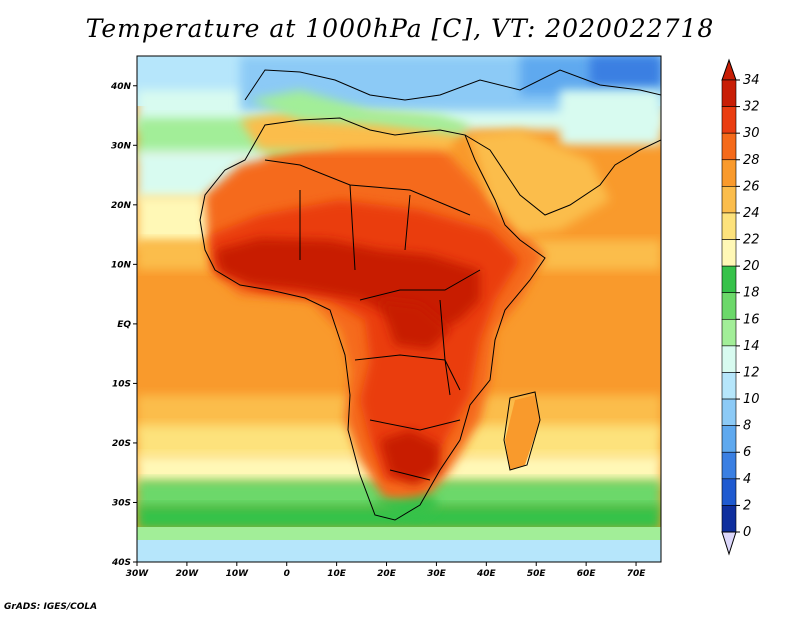 The width and height of the screenshot is (800, 618). What do you see at coordinates (121, 444) in the screenshot?
I see `lat-tick-label: 20S` at bounding box center [121, 444].